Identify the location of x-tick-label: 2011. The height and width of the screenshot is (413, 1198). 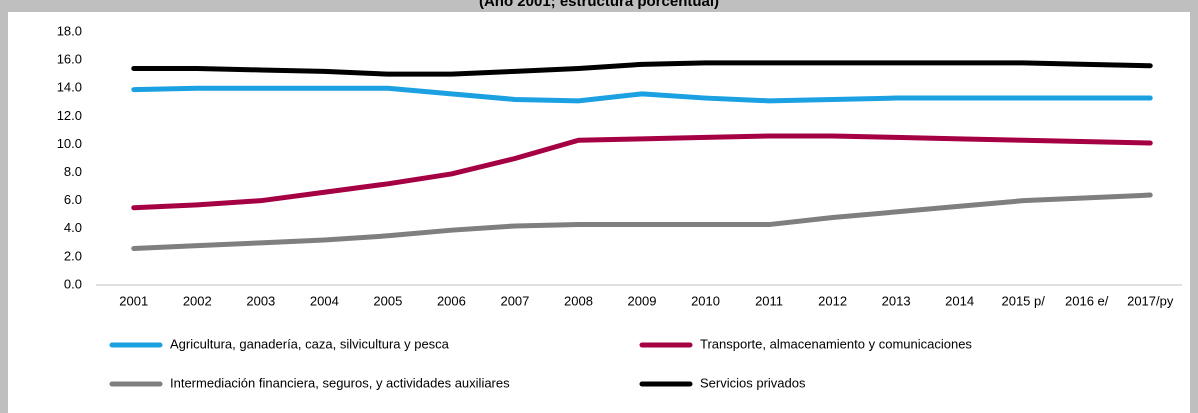
(769, 300).